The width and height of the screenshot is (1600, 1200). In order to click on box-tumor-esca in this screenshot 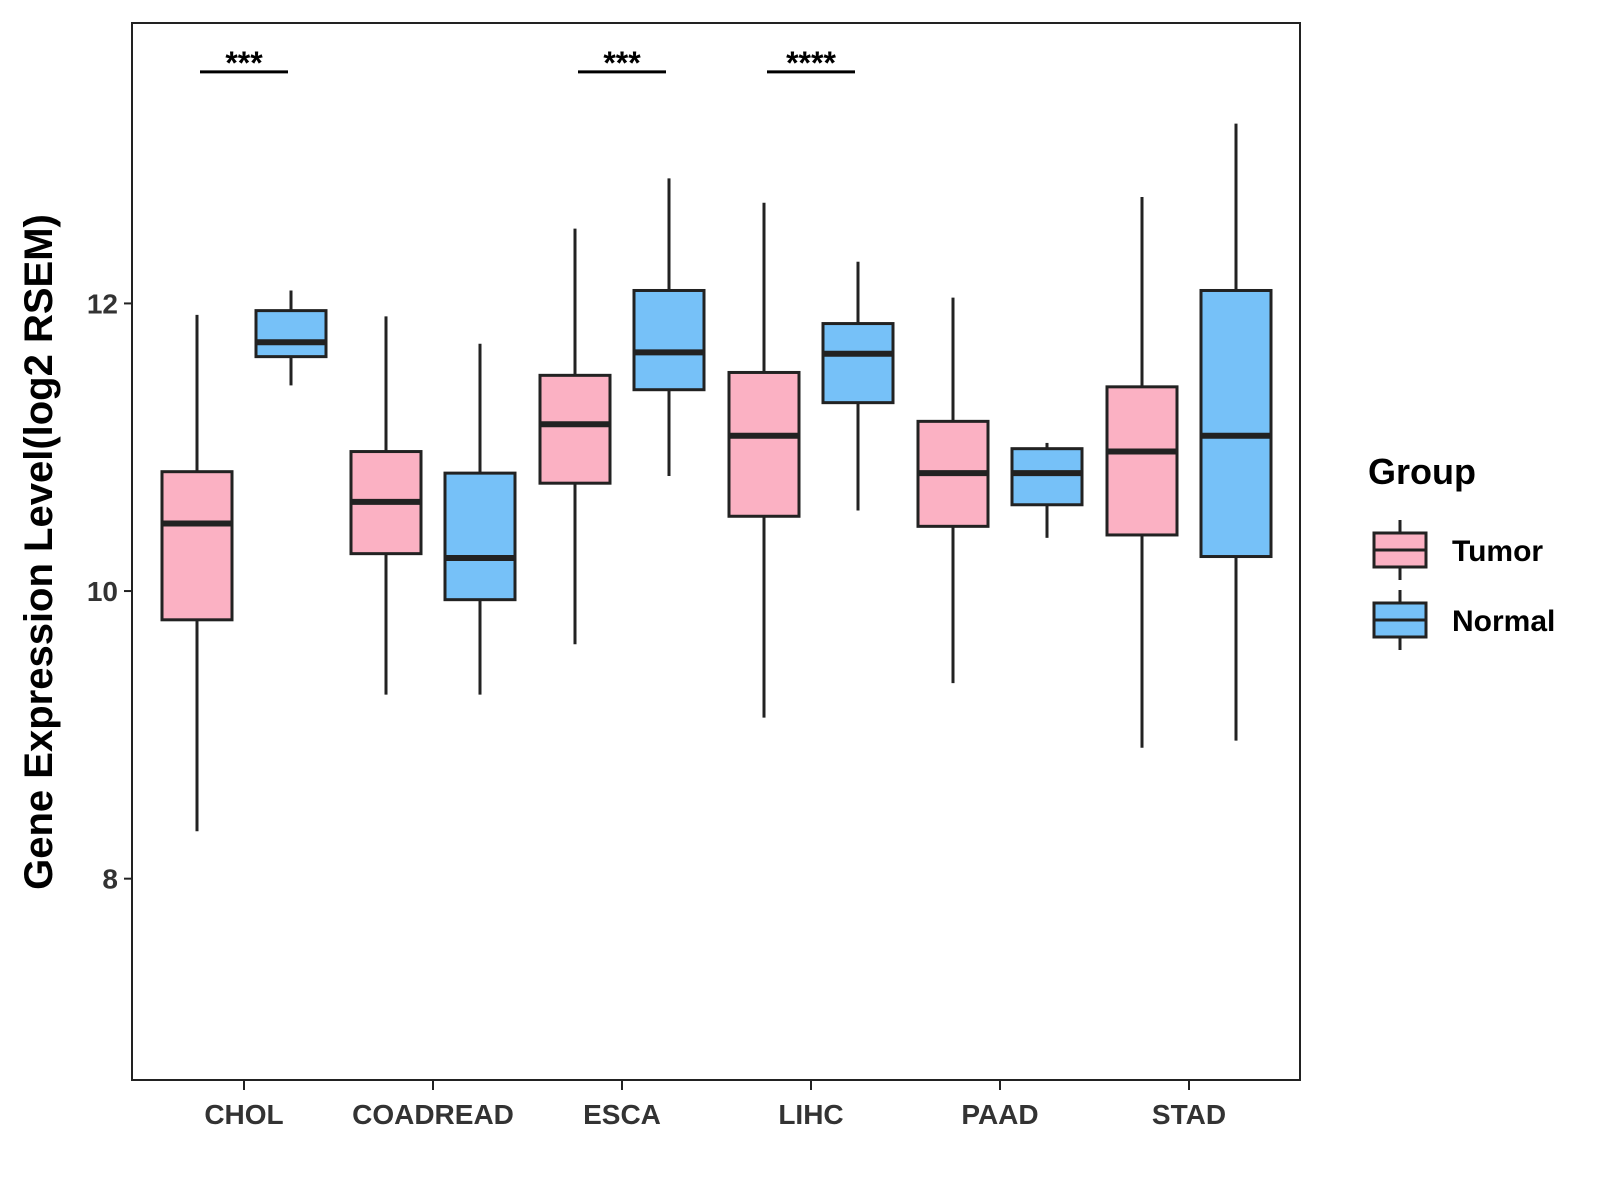, I will do `click(575, 436)`.